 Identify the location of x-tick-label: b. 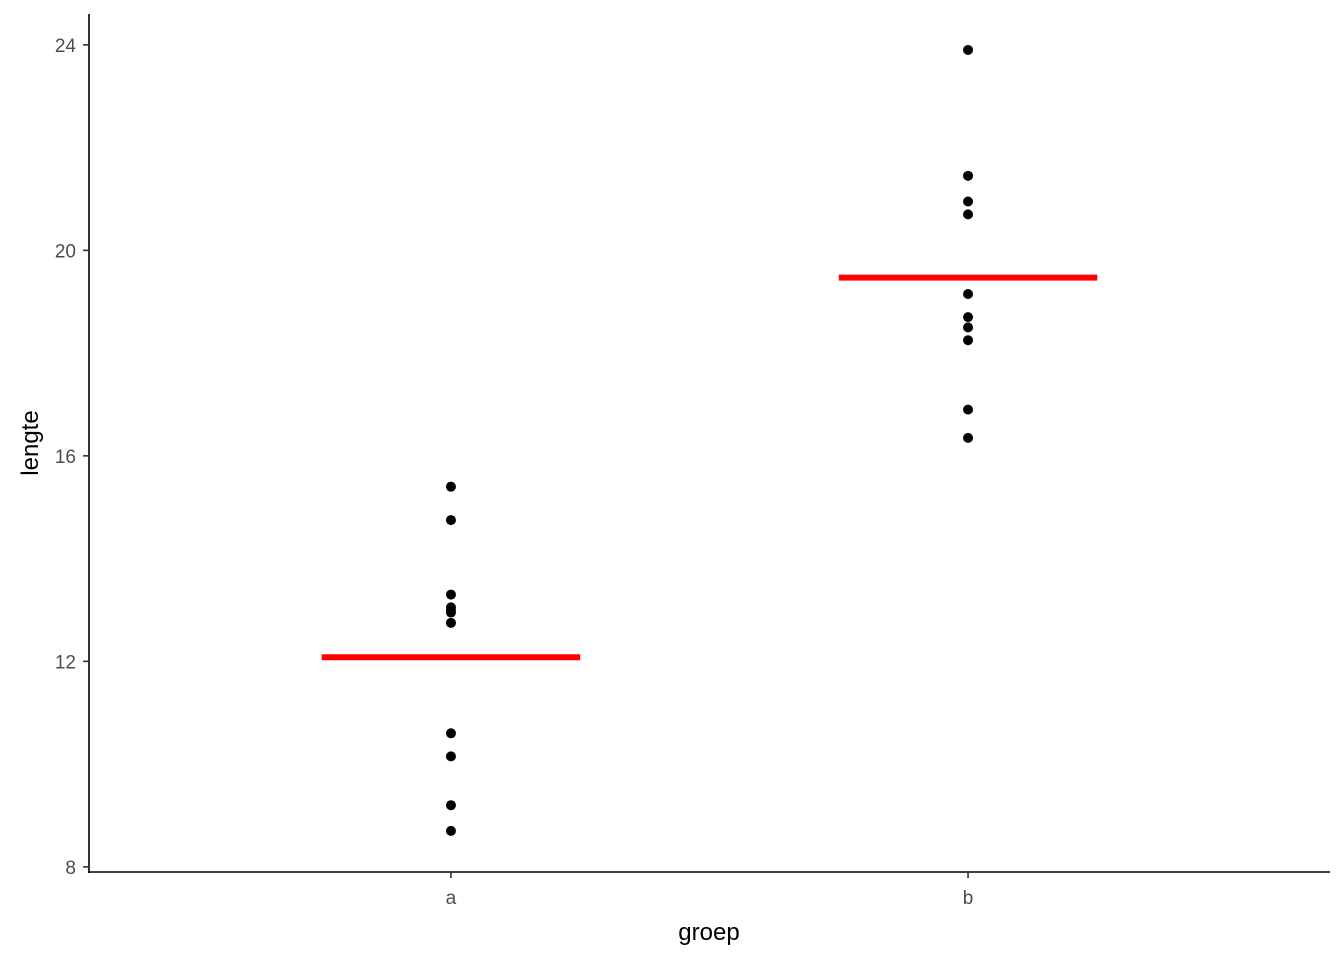
(968, 898).